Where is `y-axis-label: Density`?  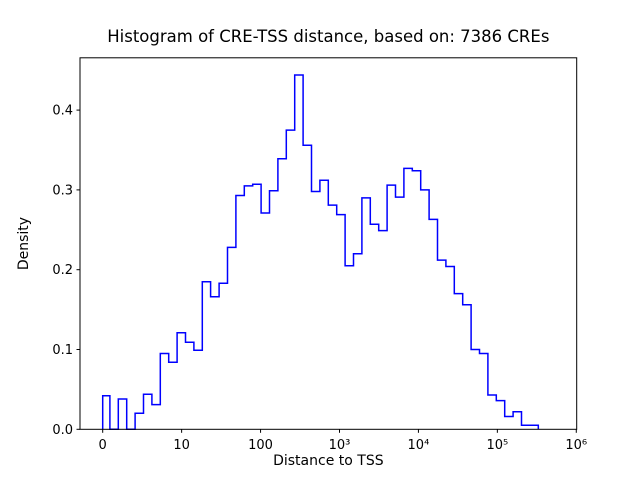
y-axis-label: Density is located at coordinates (24, 243).